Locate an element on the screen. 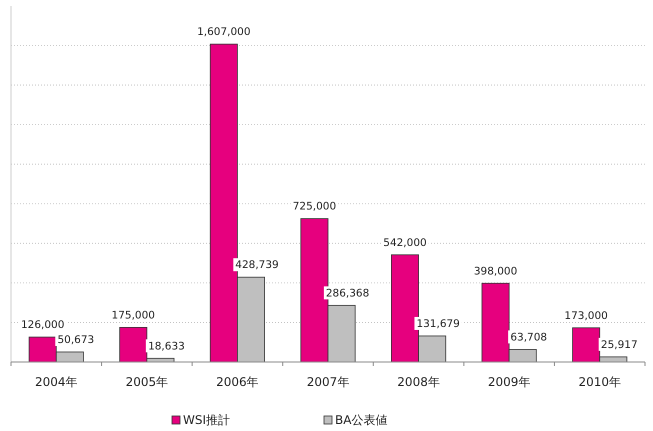  data-label: 50,673 is located at coordinates (75, 340).